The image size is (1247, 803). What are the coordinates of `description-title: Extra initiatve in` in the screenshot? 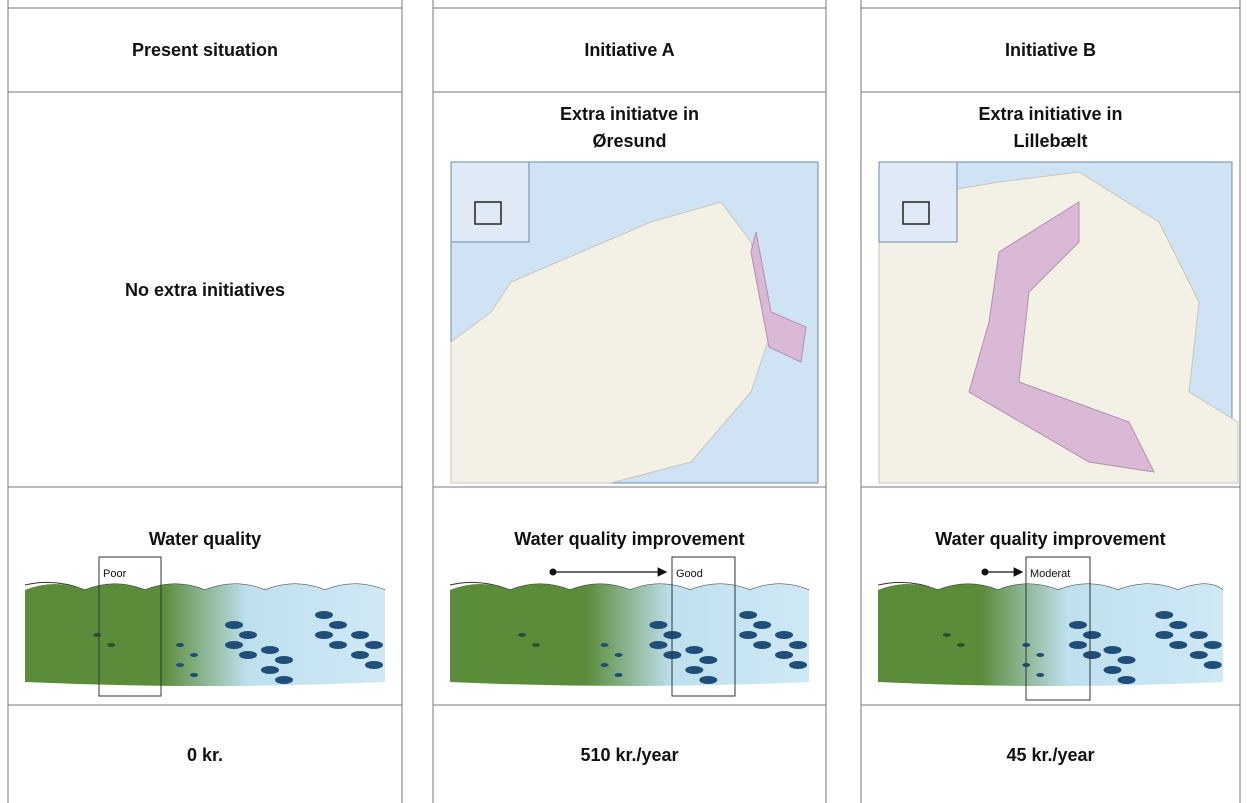 It's located at (629, 114).